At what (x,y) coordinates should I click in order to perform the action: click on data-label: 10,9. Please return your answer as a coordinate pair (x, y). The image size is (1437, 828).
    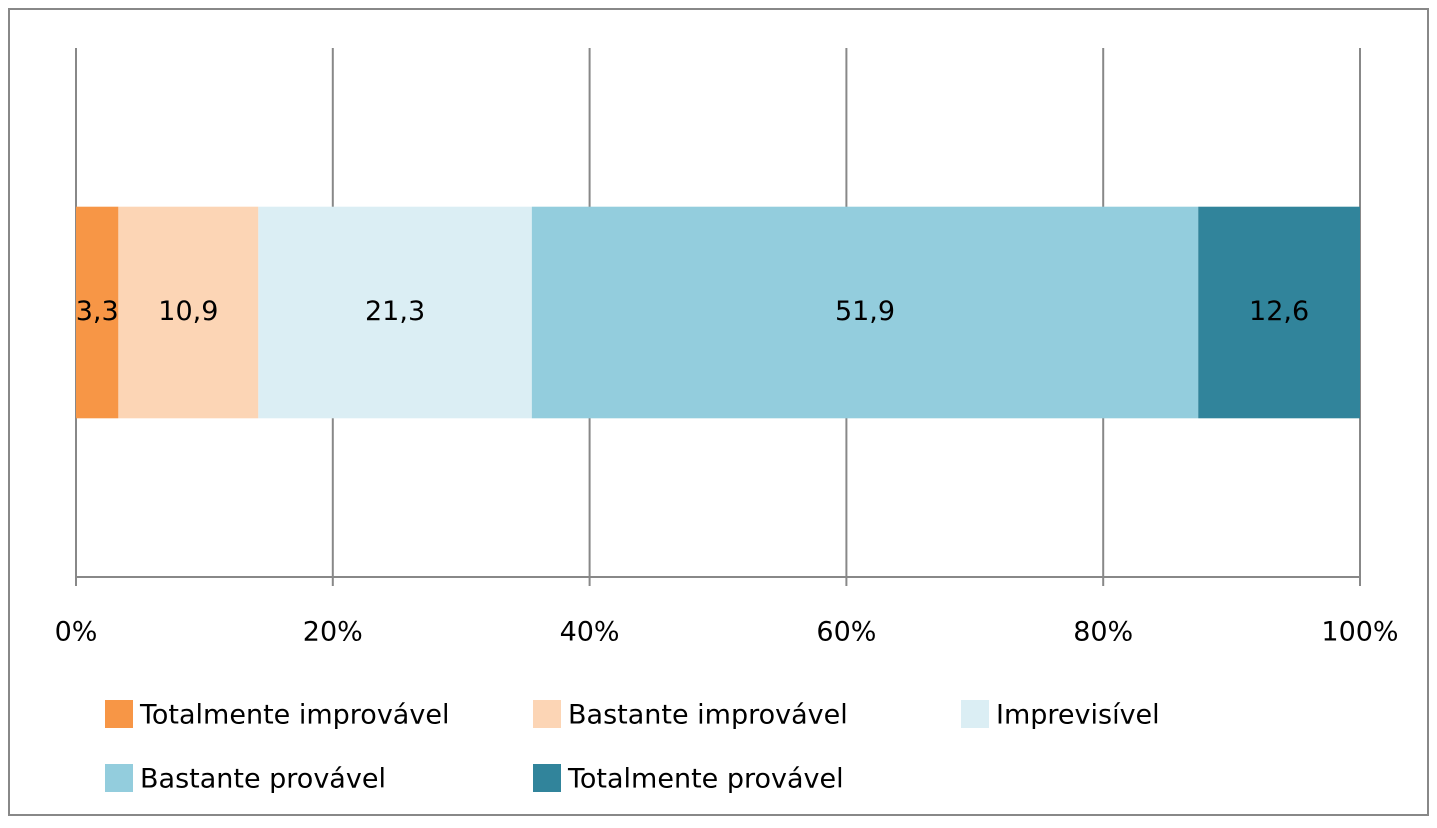
    Looking at the image, I should click on (188, 311).